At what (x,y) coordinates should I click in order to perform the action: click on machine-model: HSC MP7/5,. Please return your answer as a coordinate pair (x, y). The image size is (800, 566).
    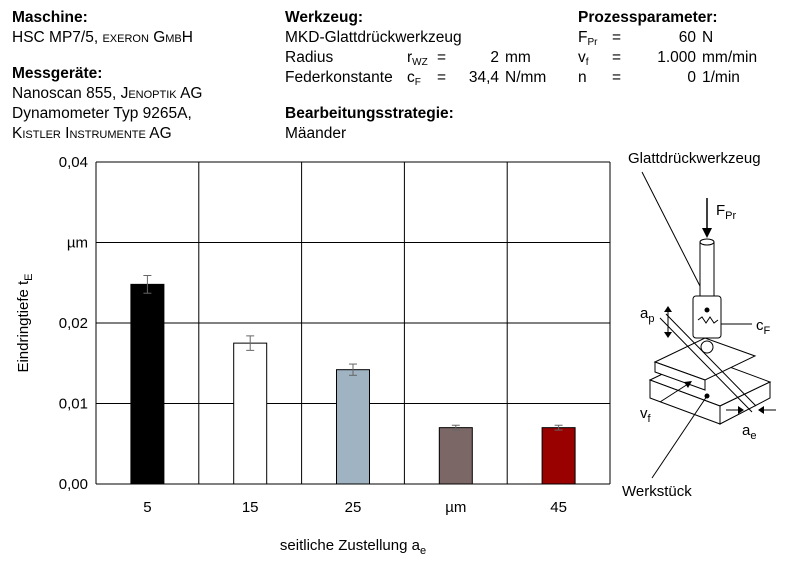
    Looking at the image, I should click on (57, 37).